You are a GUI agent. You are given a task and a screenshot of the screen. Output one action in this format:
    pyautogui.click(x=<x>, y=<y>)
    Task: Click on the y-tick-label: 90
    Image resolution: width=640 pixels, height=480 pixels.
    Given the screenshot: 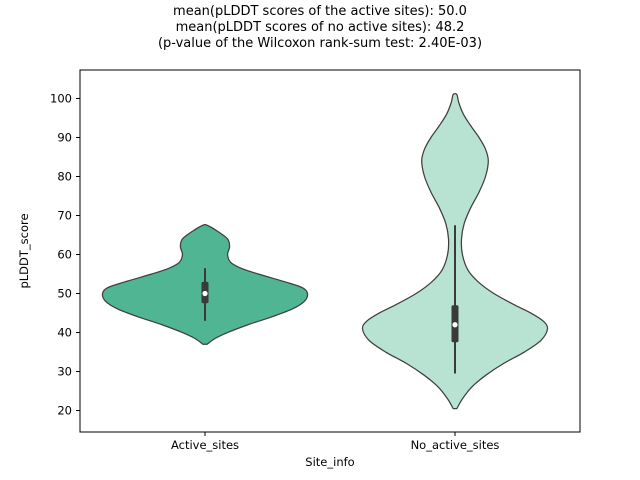 What is the action you would take?
    pyautogui.click(x=64, y=138)
    